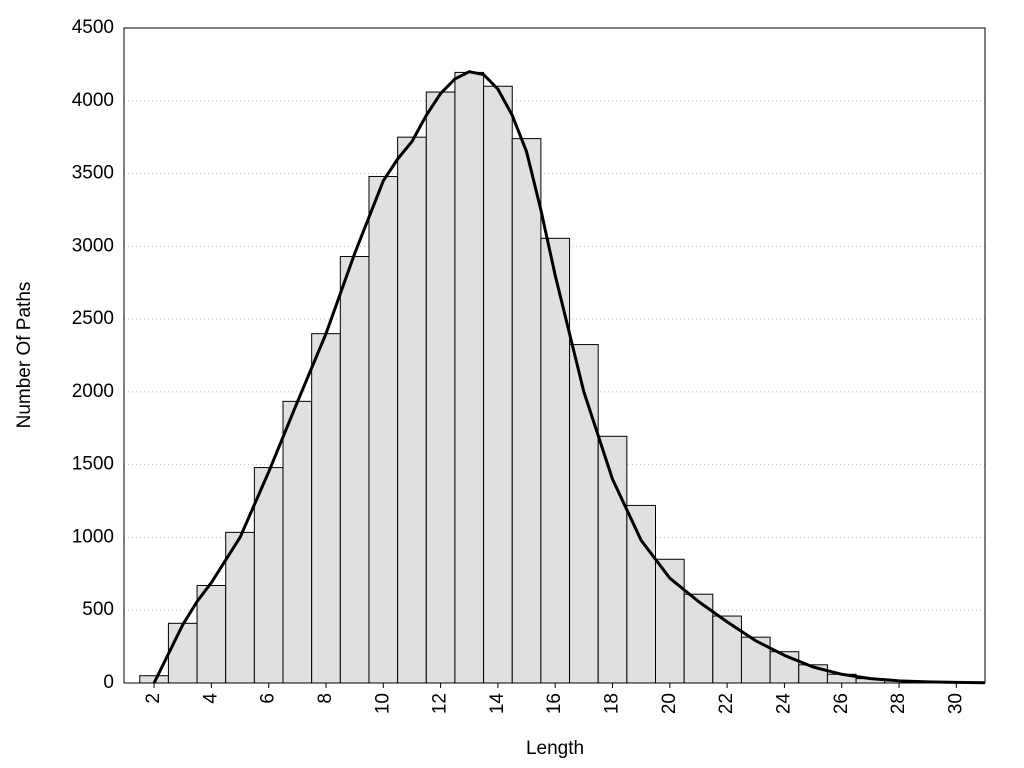  Describe the element at coordinates (898, 703) in the screenshot. I see `x-tick-label: 28` at that location.